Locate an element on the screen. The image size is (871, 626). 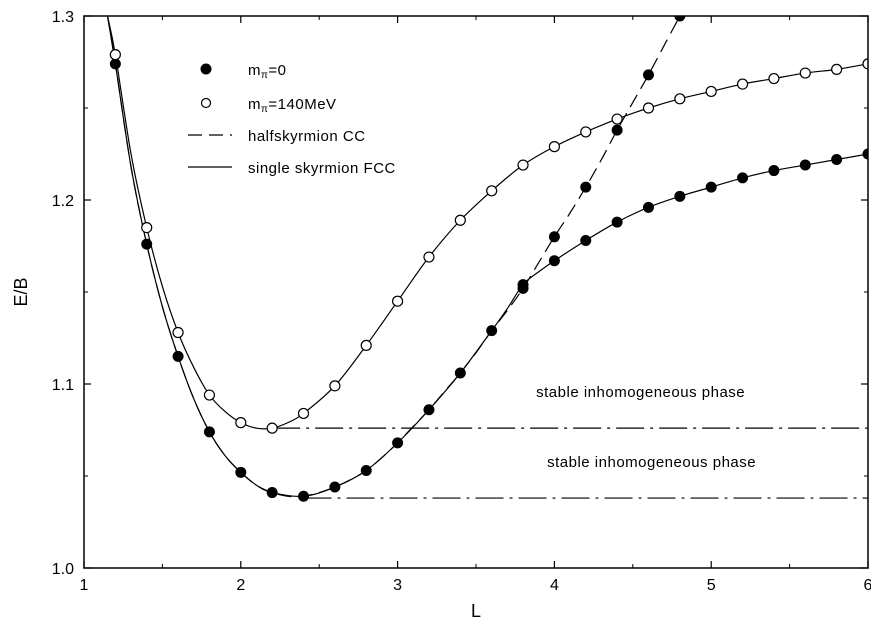
x-axis-label: L is located at coordinates (476, 611).